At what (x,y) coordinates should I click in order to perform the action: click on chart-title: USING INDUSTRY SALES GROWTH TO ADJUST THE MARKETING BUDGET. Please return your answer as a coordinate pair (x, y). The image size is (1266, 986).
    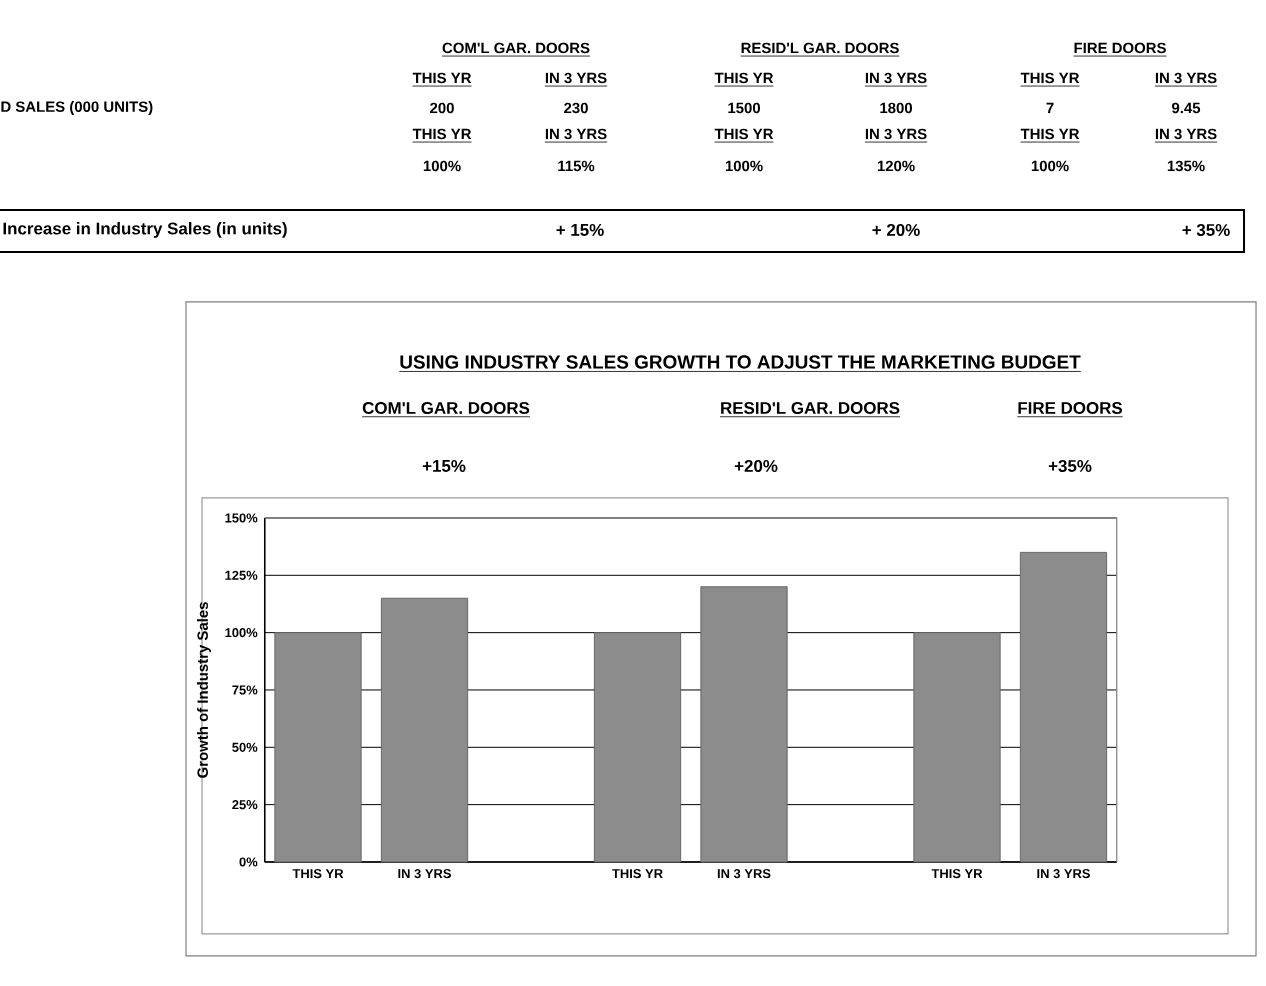
    Looking at the image, I should click on (740, 362).